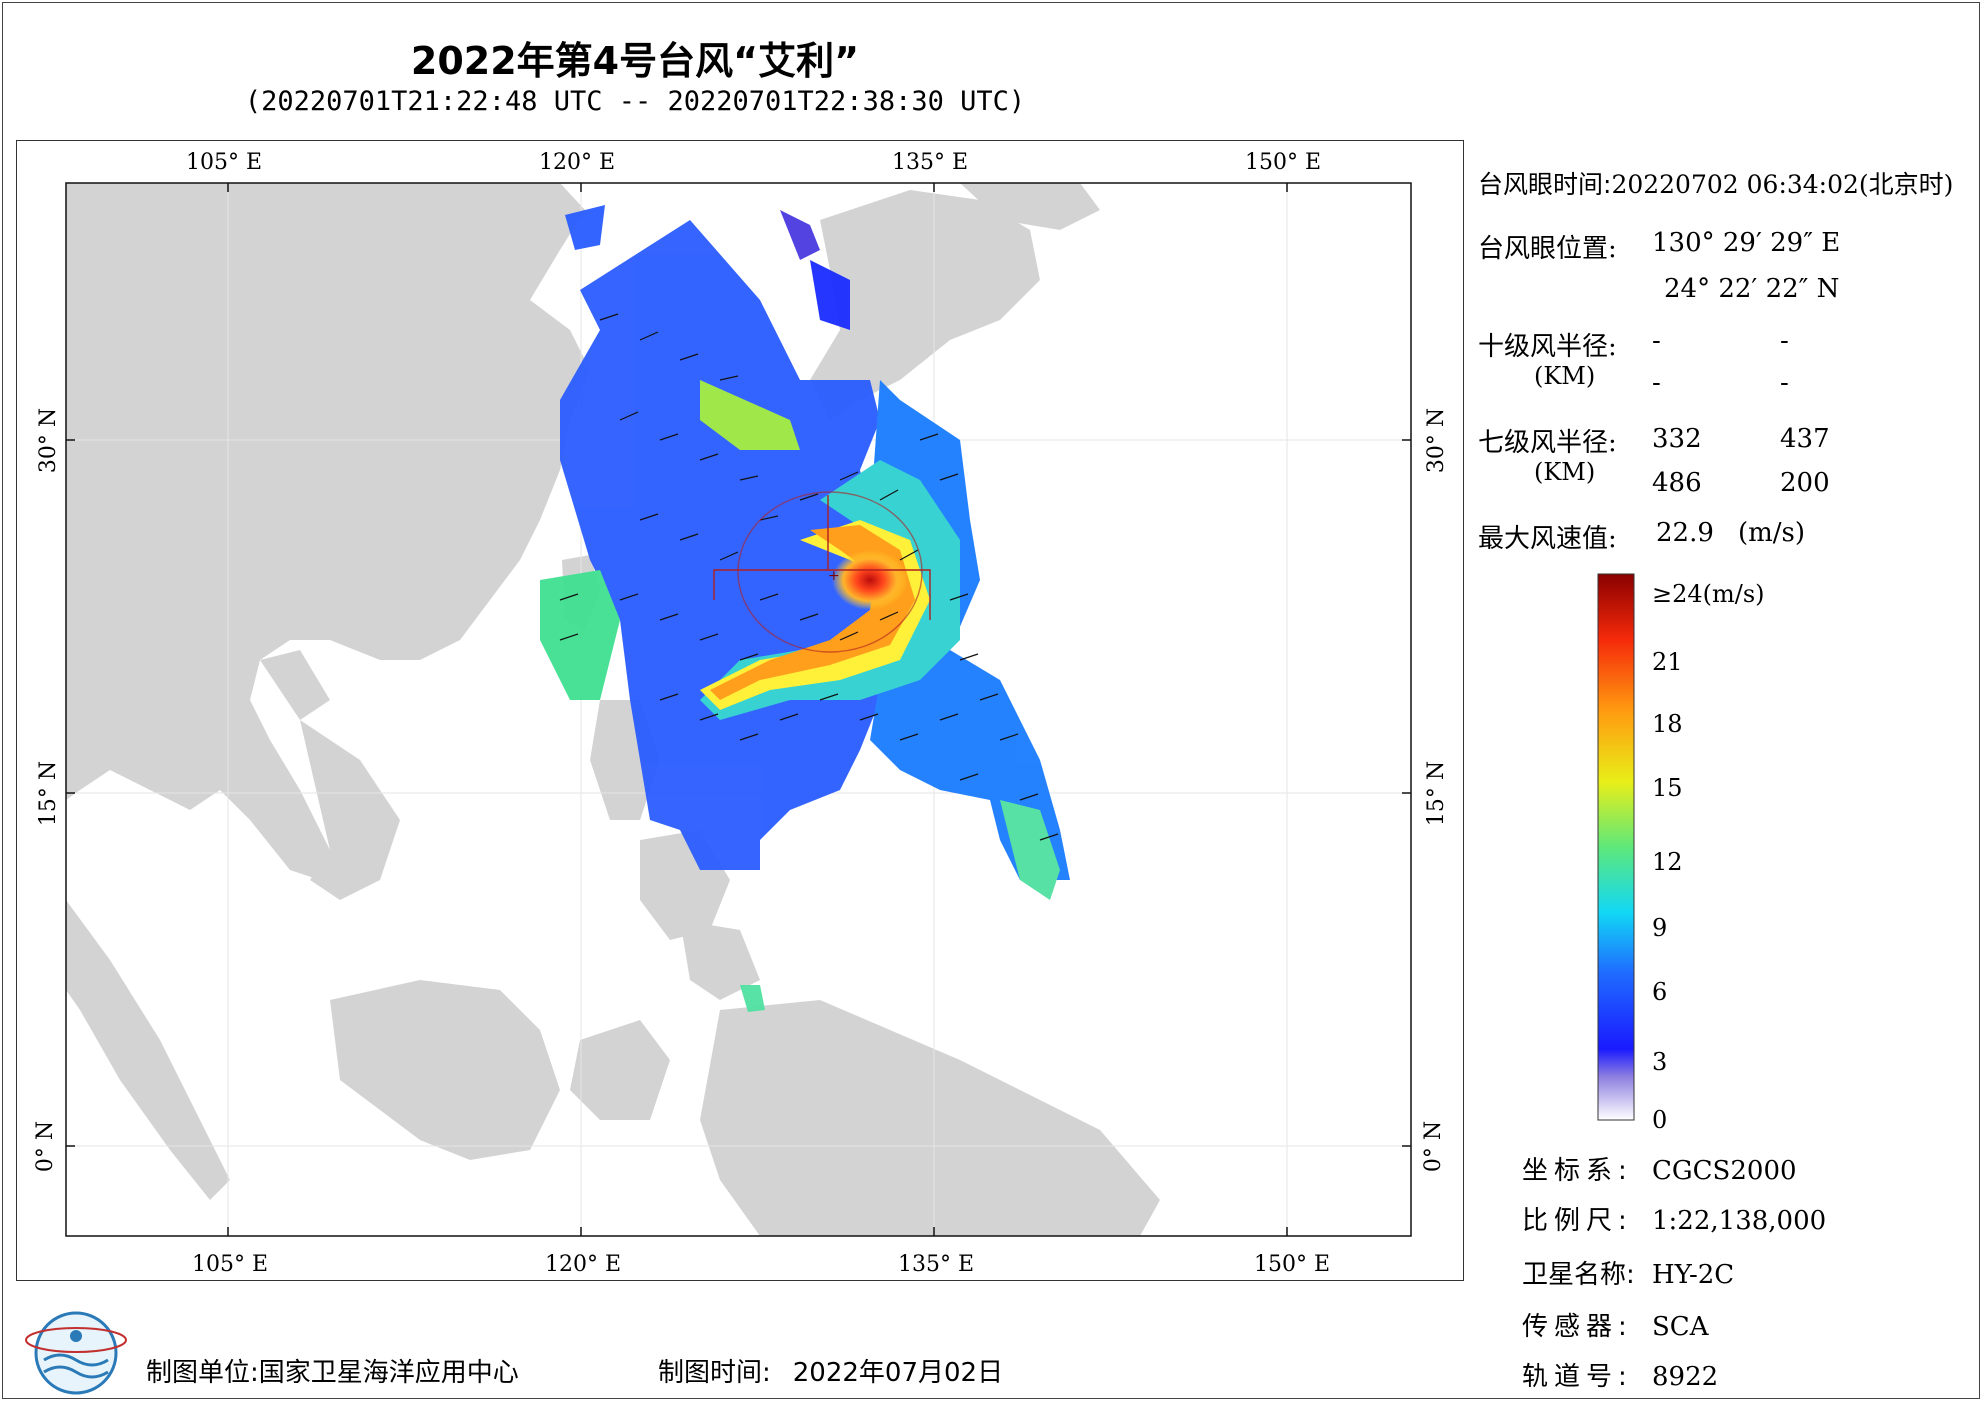 Image resolution: width=1984 pixels, height=1403 pixels. What do you see at coordinates (1667, 788) in the screenshot?
I see `colorbar-label-15: 15` at bounding box center [1667, 788].